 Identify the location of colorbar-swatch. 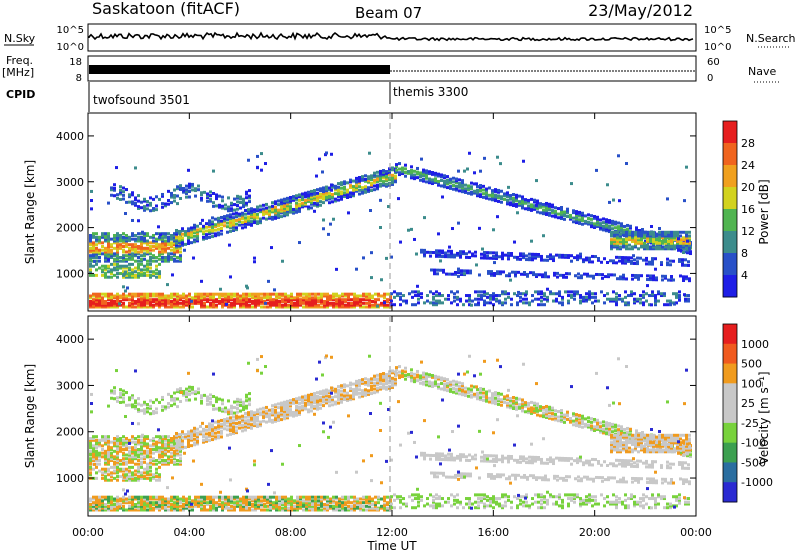
(730, 198).